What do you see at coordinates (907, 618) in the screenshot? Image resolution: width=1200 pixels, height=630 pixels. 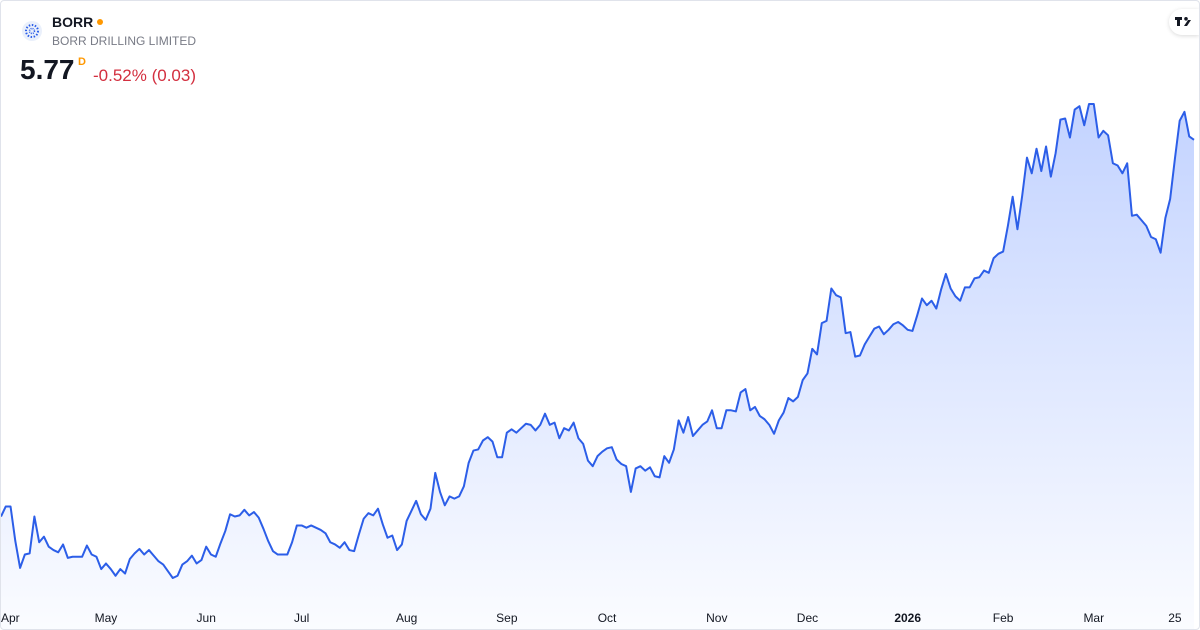 I see `x-tick-label: 2026` at bounding box center [907, 618].